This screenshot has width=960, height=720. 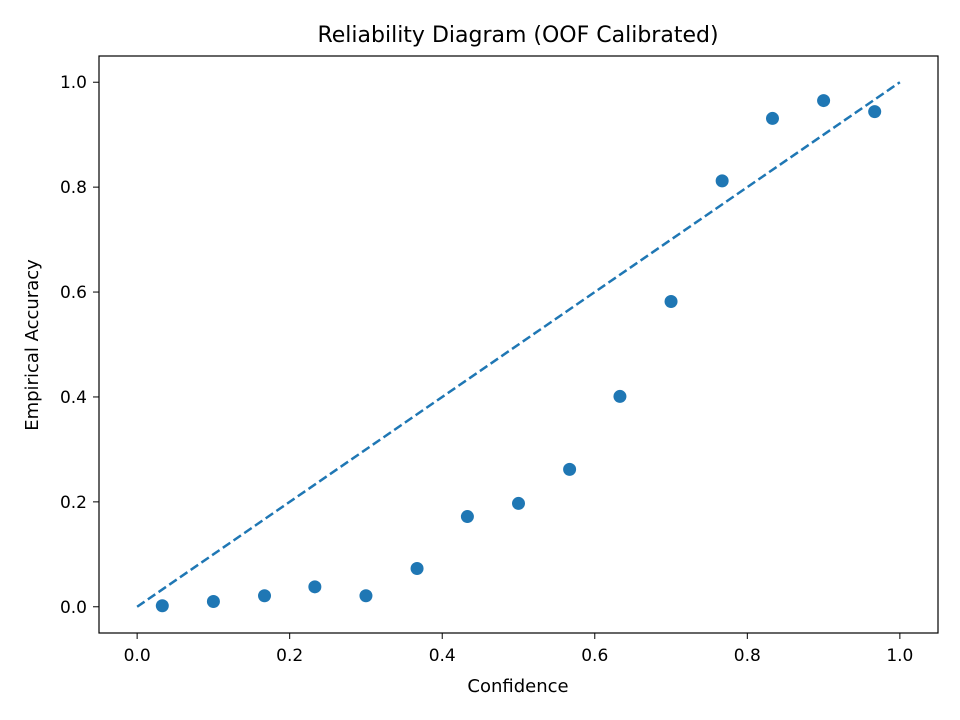 I want to click on x-tick-label: 0.6, so click(x=594, y=656).